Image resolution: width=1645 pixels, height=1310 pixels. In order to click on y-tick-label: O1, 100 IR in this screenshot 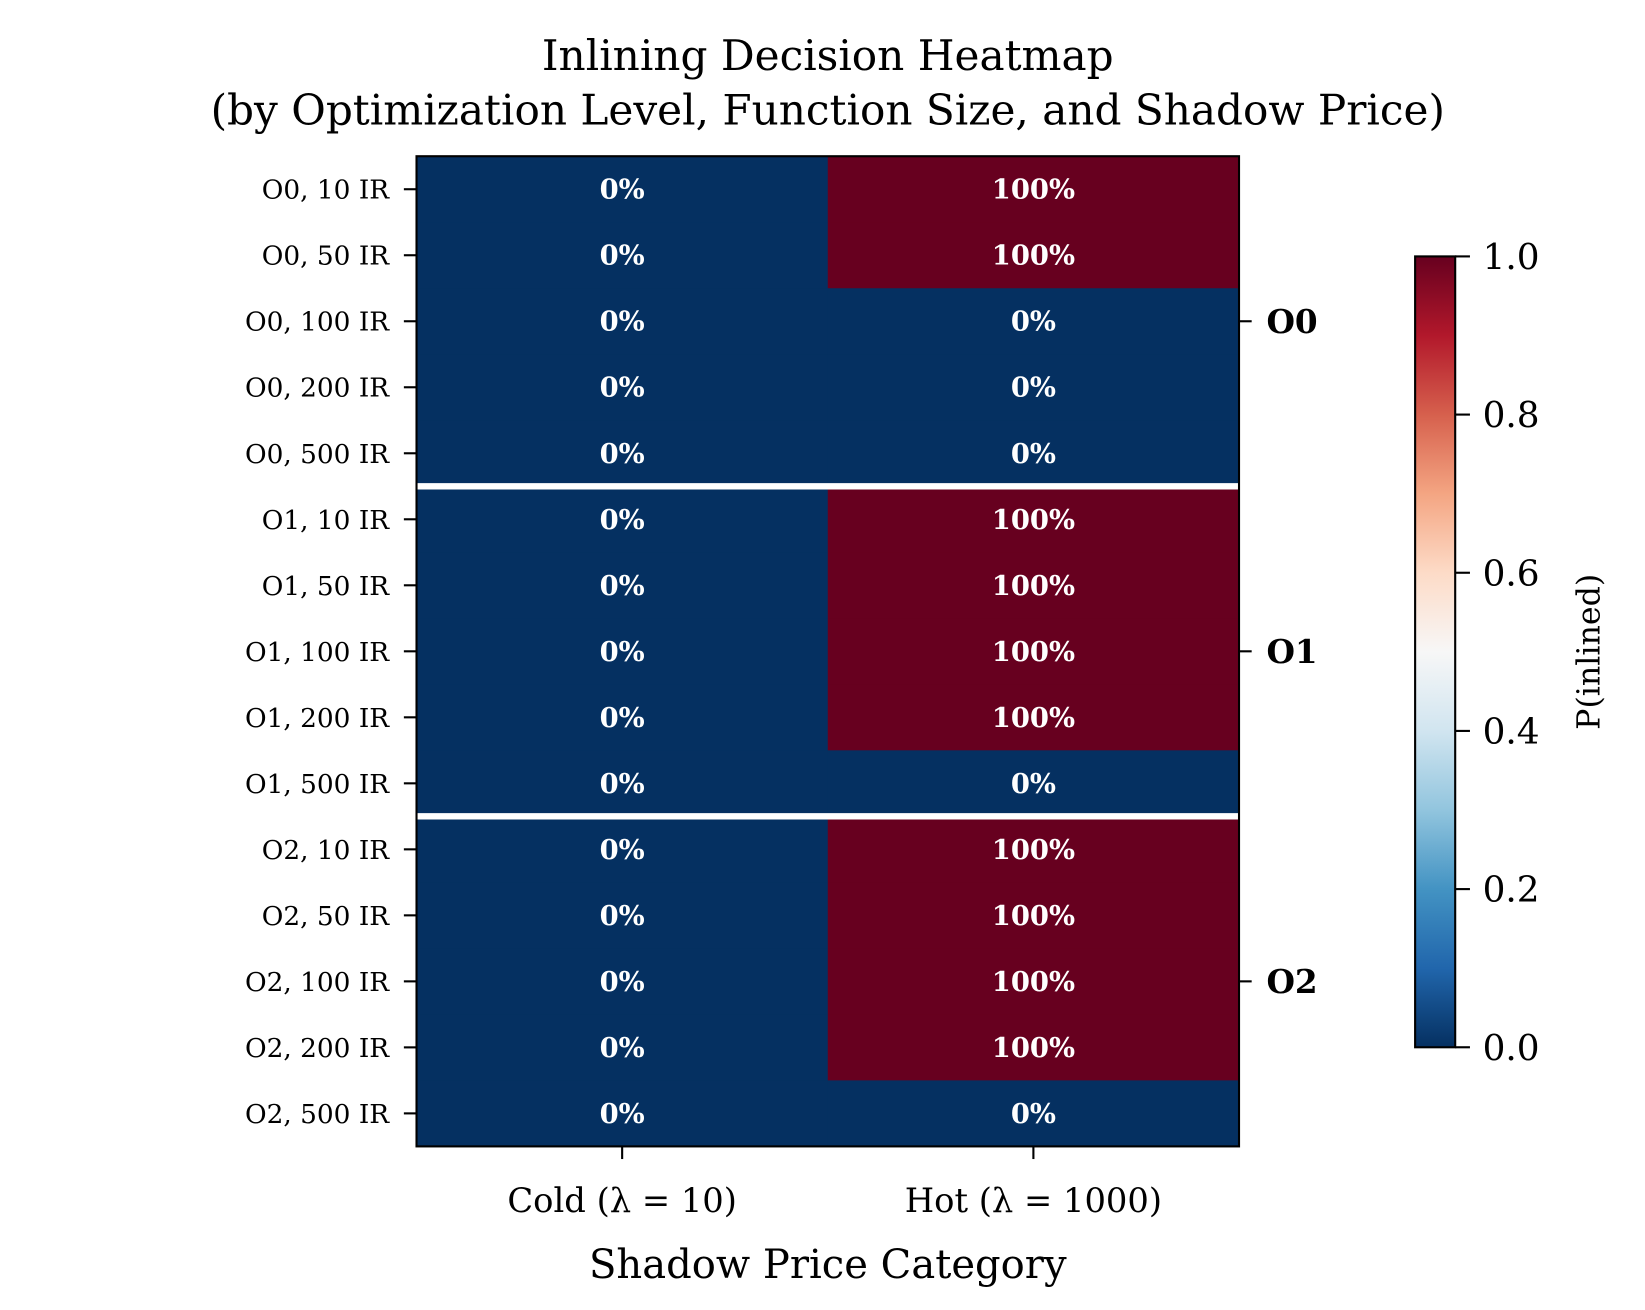, I will do `click(317, 653)`.